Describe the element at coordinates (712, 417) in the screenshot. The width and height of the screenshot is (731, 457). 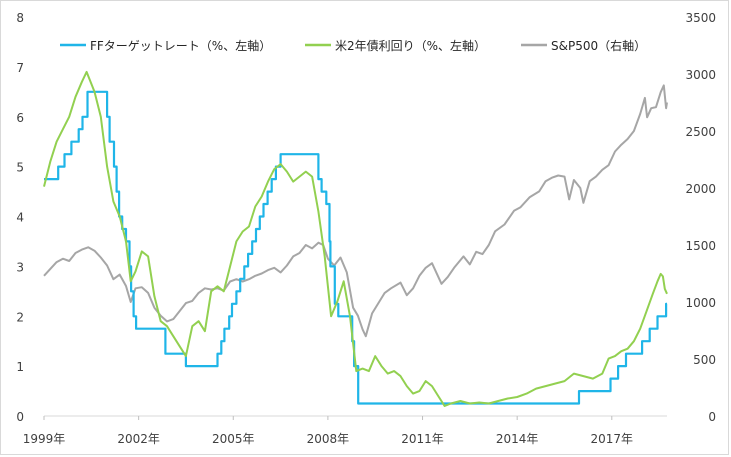
I see `right-axis-tick-label: 0` at that location.